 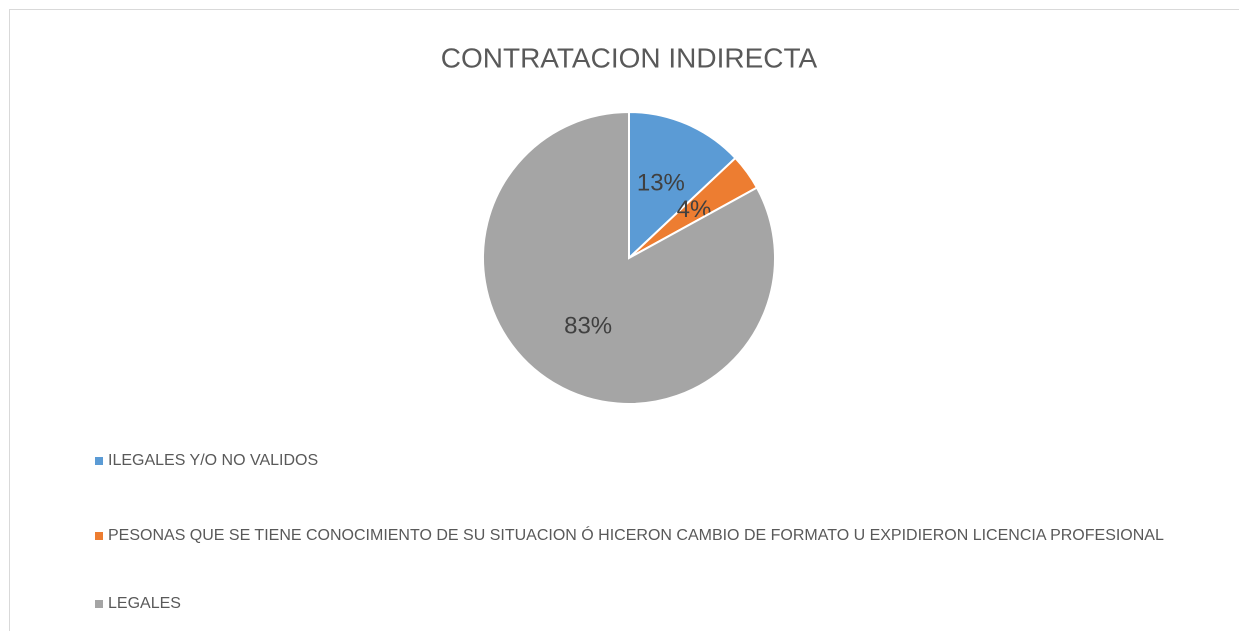 What do you see at coordinates (588, 325) in the screenshot?
I see `data-label: 83%` at bounding box center [588, 325].